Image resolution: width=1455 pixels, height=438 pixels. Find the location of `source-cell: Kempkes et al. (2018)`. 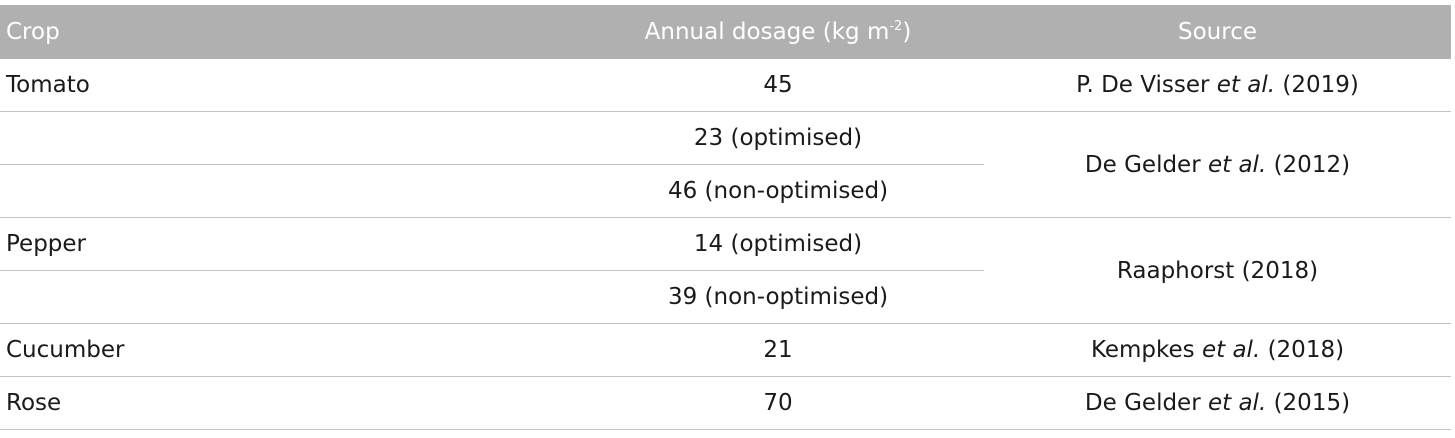

source-cell: Kempkes et al. (2018) is located at coordinates (1217, 350).